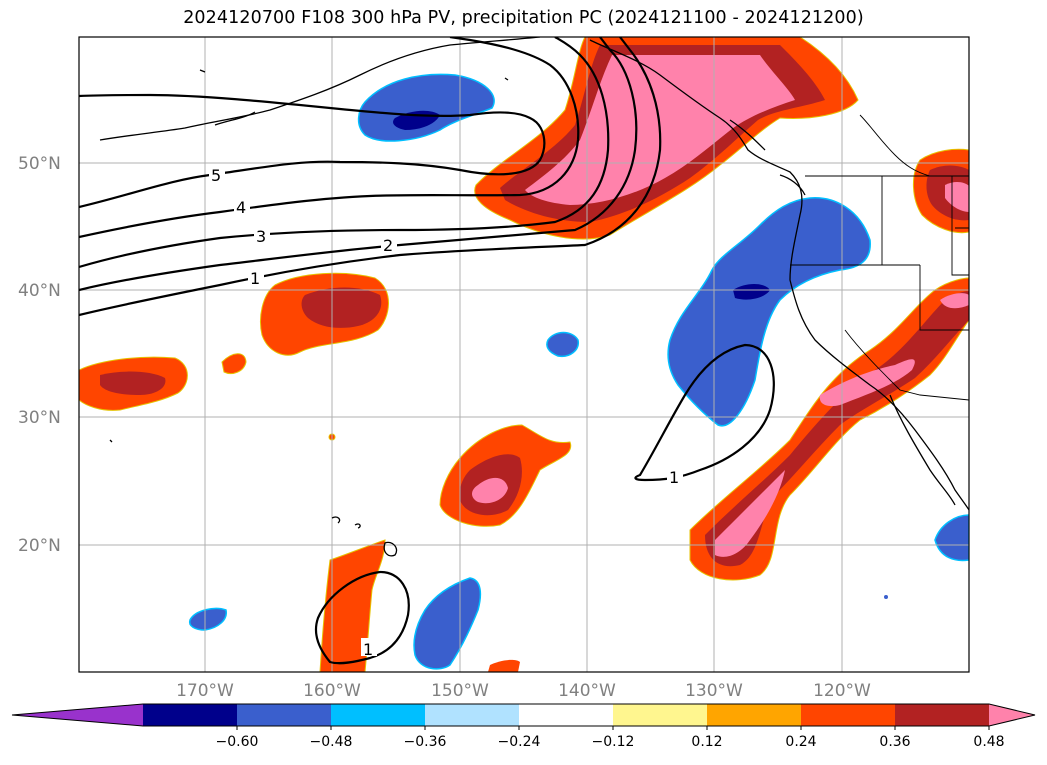 The width and height of the screenshot is (1047, 765). Describe the element at coordinates (519, 742) in the screenshot. I see `colorbar-tick-label: −0.24` at that location.